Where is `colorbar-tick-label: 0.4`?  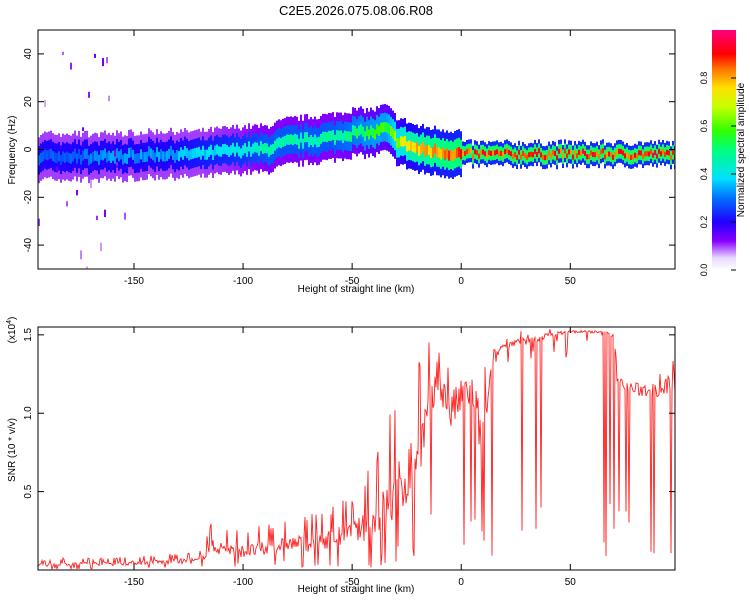 colorbar-tick-label: 0.4 is located at coordinates (704, 174).